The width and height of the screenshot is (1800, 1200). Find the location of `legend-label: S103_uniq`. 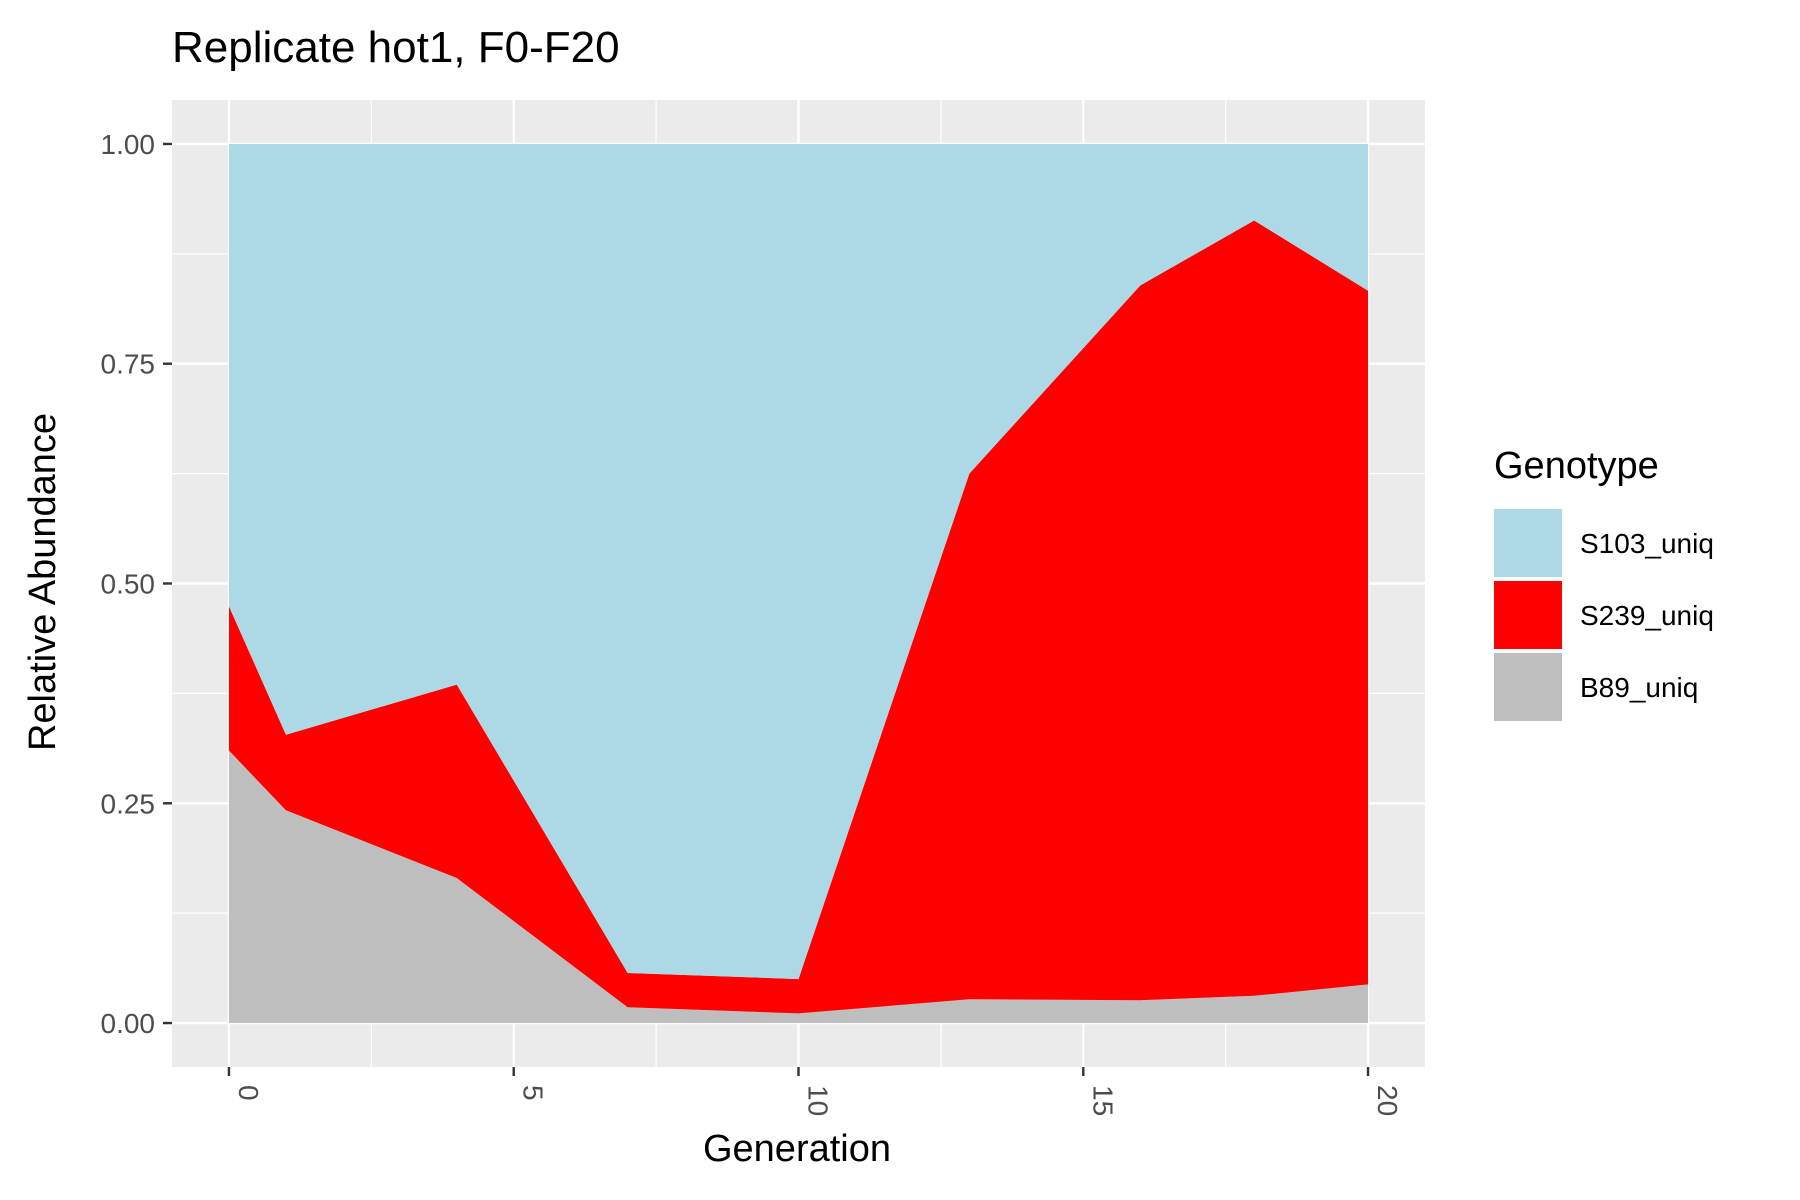

legend-label: S103_uniq is located at coordinates (1647, 543).